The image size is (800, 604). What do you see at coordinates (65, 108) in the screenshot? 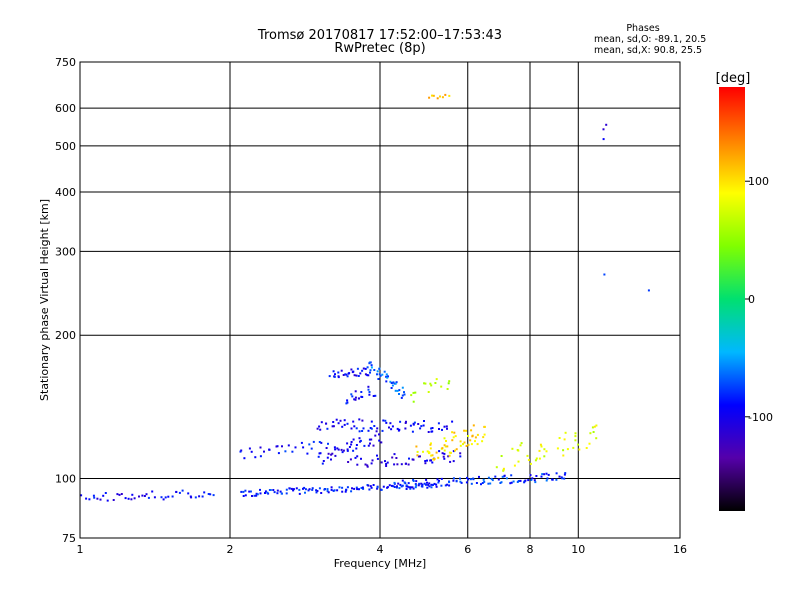
I see `y-tick-label: 600` at bounding box center [65, 108].